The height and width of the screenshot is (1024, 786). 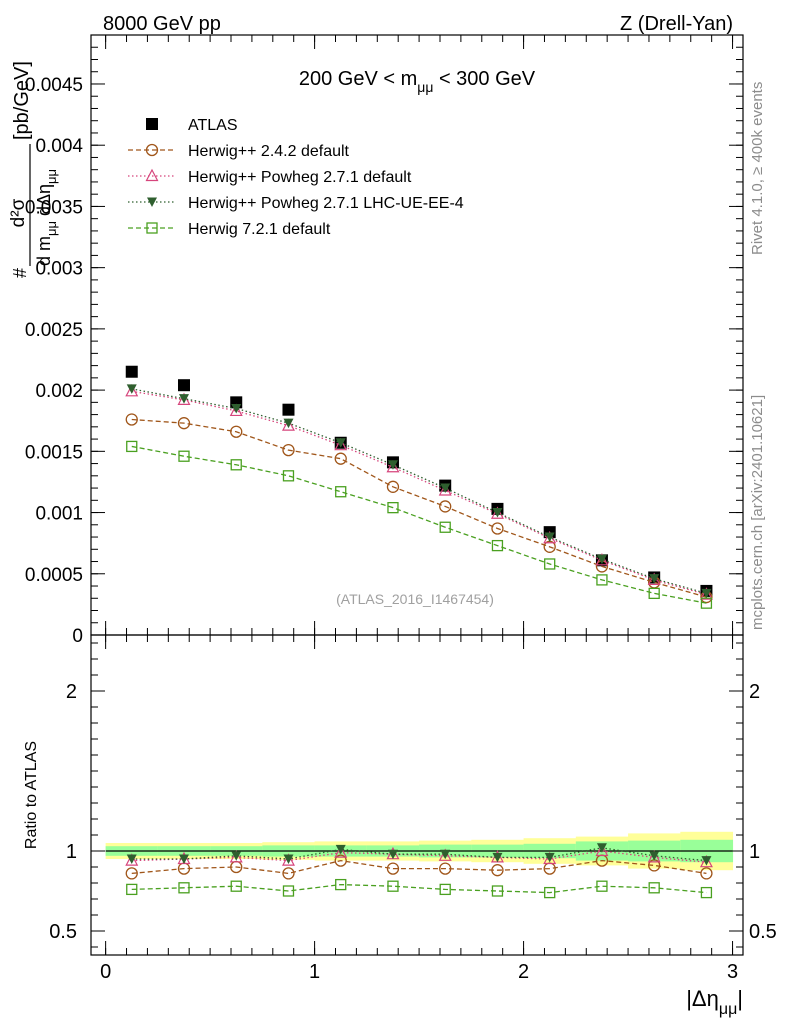 What do you see at coordinates (54, 85) in the screenshot?
I see `y-tick-label: 0.0045` at bounding box center [54, 85].